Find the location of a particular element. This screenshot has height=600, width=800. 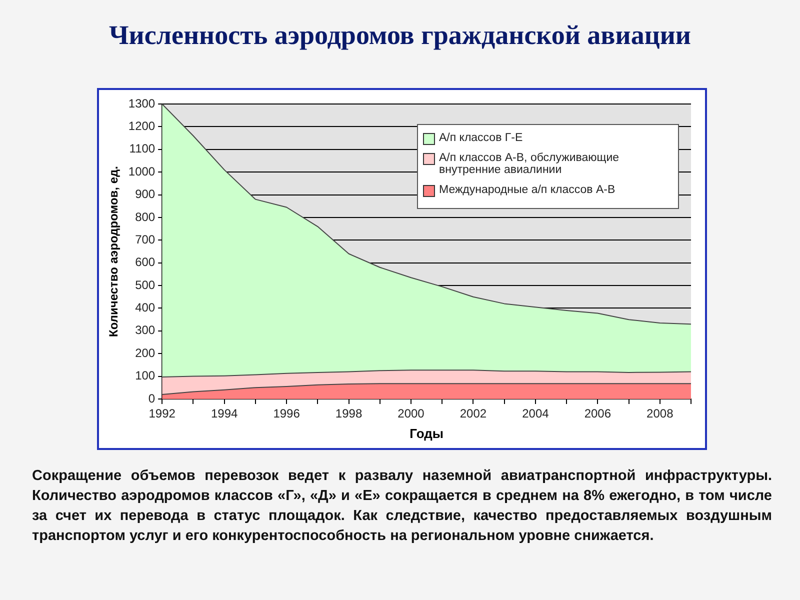

y-tick-label: 400 is located at coordinates (145, 307).